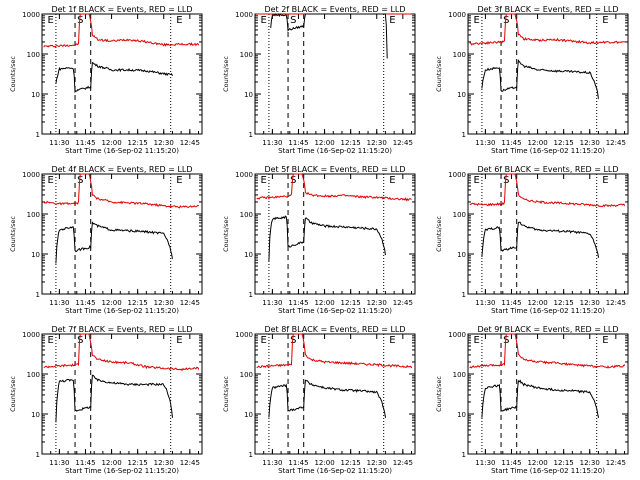 Image resolution: width=640 pixels, height=480 pixels. I want to click on chart-title: Det 2f BLACK = Events, RED = LLD, so click(334, 9).